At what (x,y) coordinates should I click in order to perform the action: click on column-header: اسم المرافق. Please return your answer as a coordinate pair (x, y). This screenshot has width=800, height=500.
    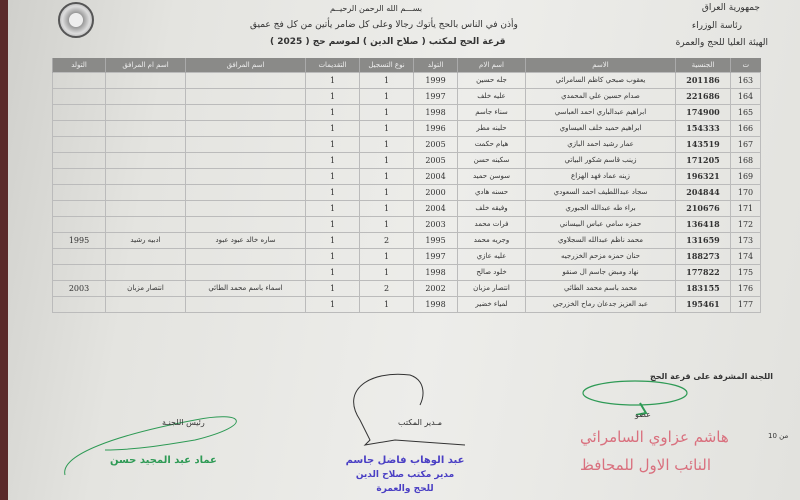
    Looking at the image, I should click on (245, 65).